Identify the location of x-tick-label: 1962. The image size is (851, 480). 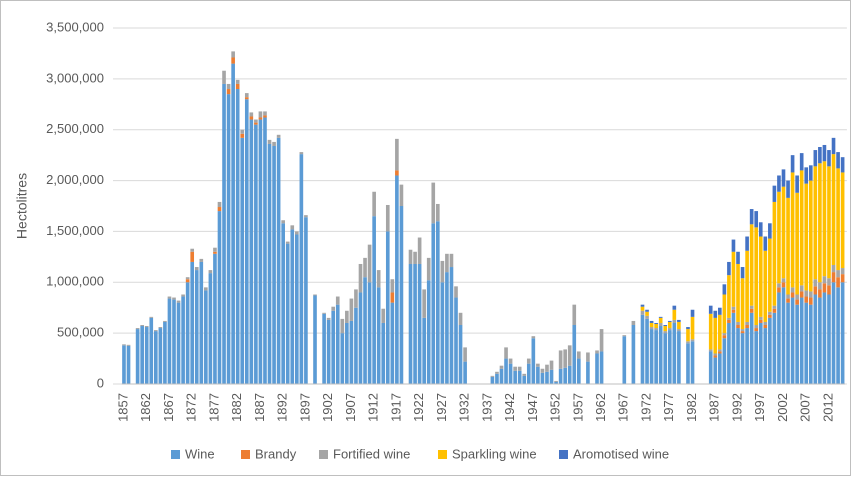
(600, 407).